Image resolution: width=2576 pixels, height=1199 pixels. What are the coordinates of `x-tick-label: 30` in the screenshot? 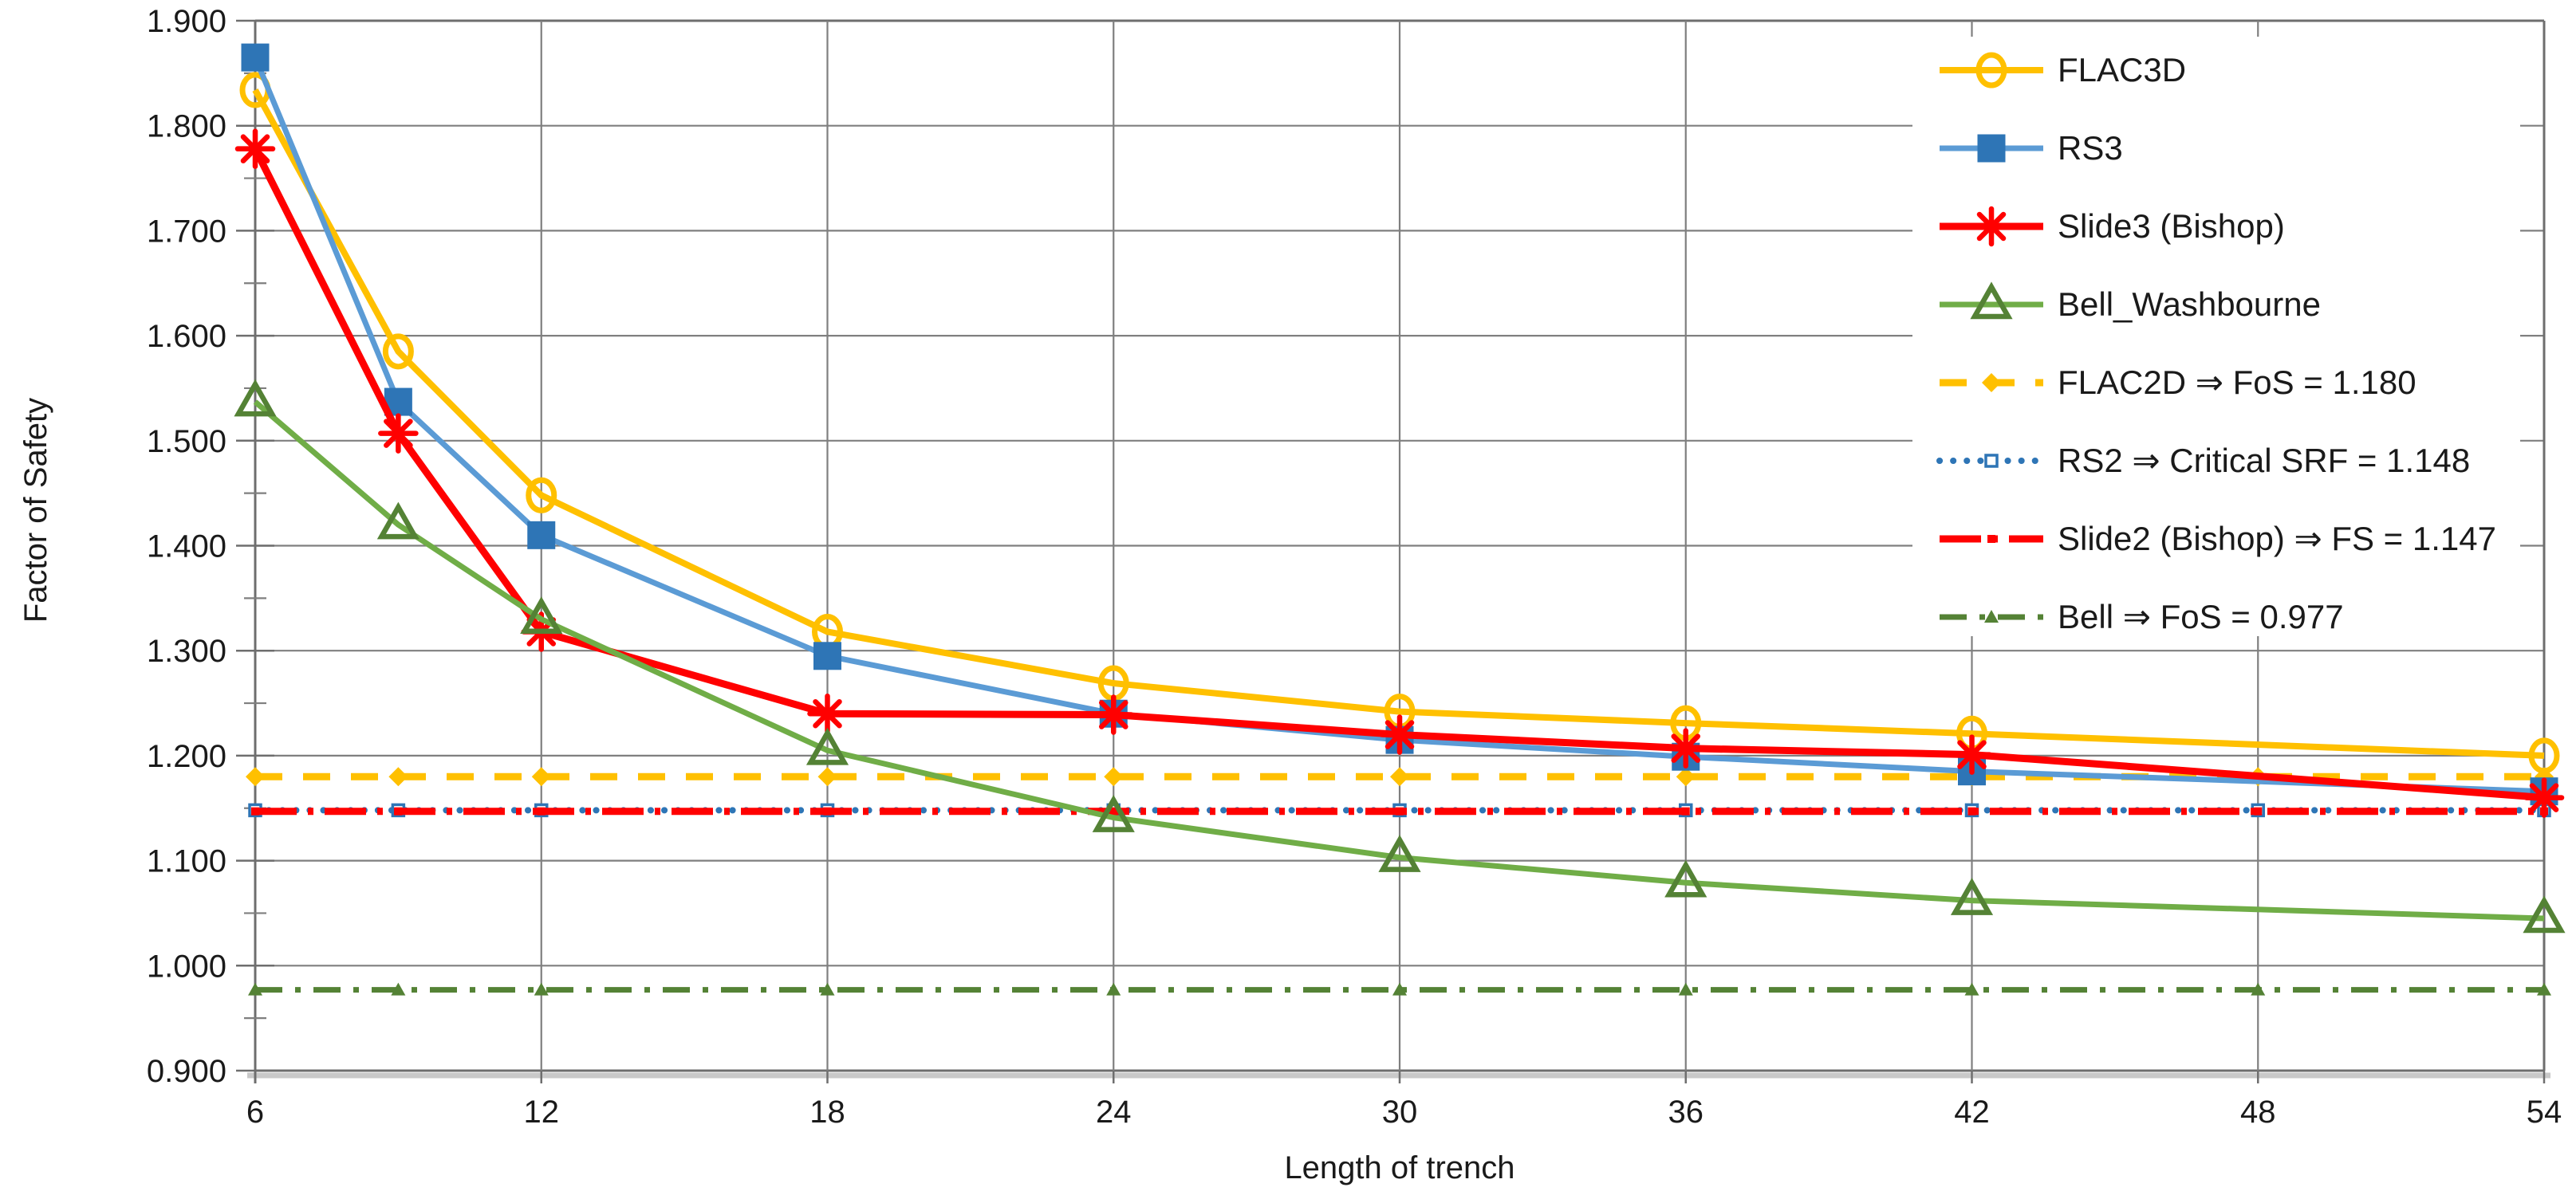 It's located at (1400, 1113).